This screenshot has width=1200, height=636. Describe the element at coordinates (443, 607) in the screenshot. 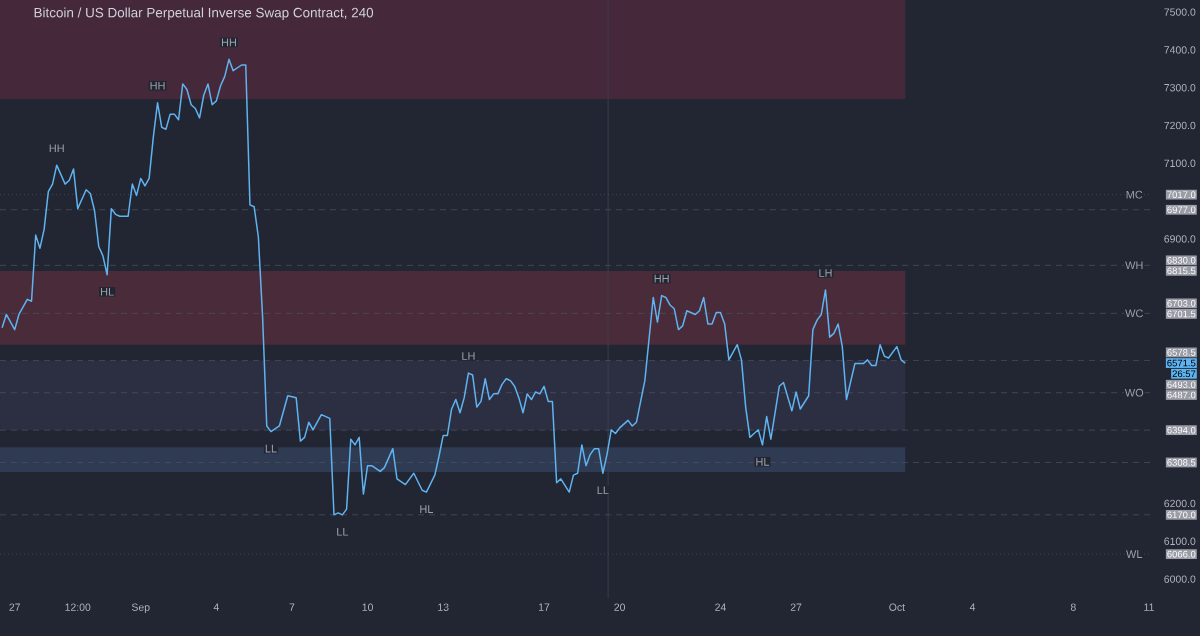

I see `x-tick-label: 13` at that location.